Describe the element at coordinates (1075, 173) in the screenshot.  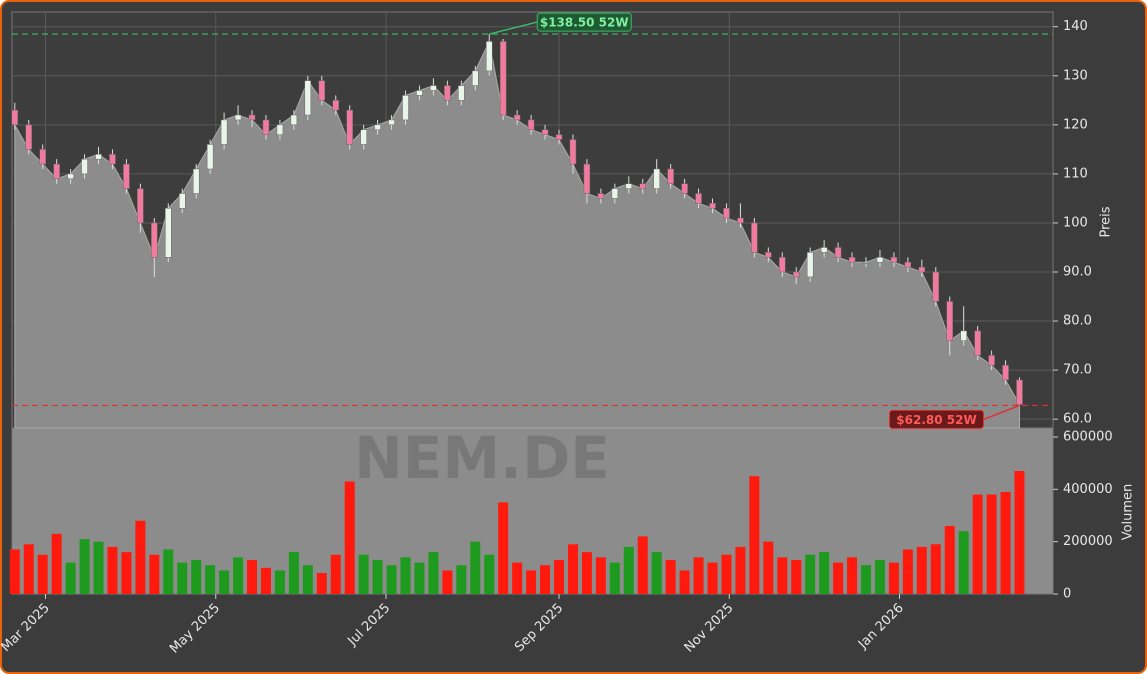
I see `y-tick-label: 110` at that location.